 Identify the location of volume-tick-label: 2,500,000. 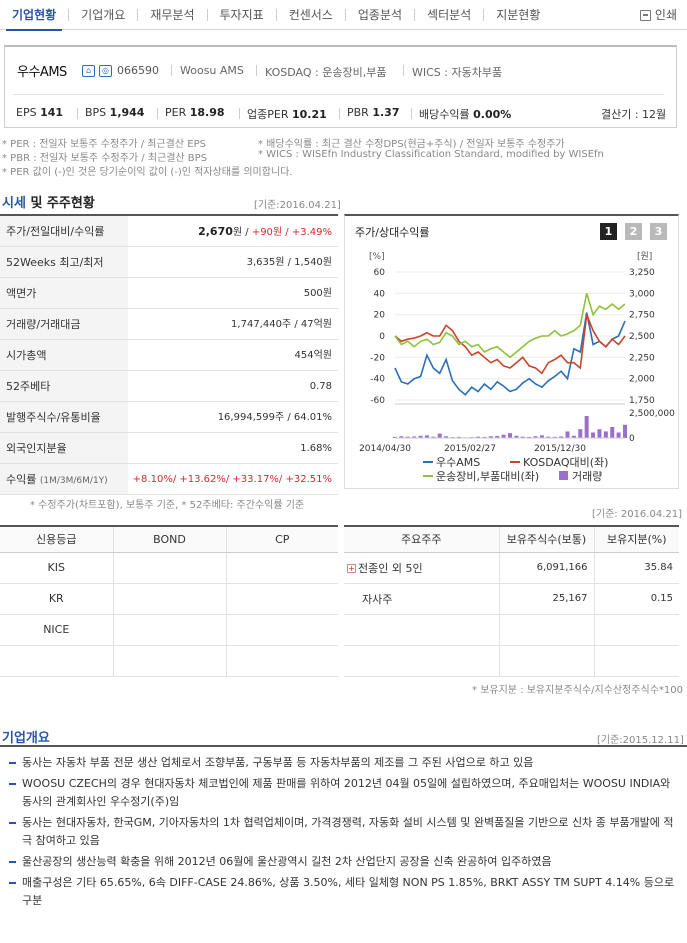
(652, 414).